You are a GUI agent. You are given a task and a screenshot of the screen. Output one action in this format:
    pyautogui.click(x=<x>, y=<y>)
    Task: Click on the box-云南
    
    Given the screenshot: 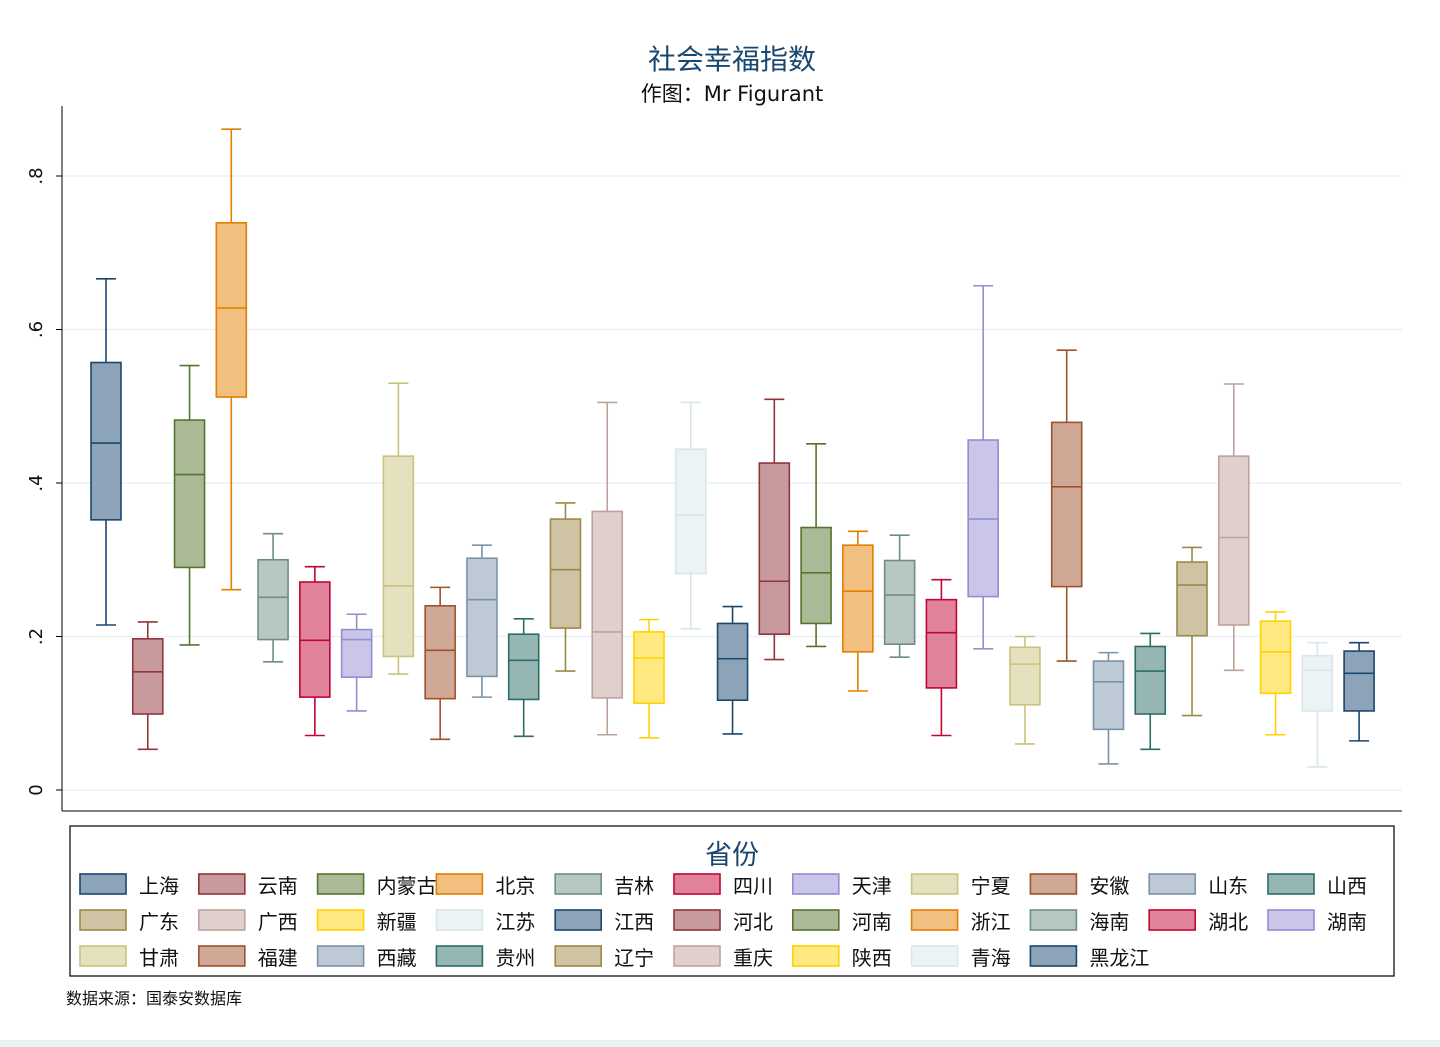 What is the action you would take?
    pyautogui.click(x=147, y=686)
    